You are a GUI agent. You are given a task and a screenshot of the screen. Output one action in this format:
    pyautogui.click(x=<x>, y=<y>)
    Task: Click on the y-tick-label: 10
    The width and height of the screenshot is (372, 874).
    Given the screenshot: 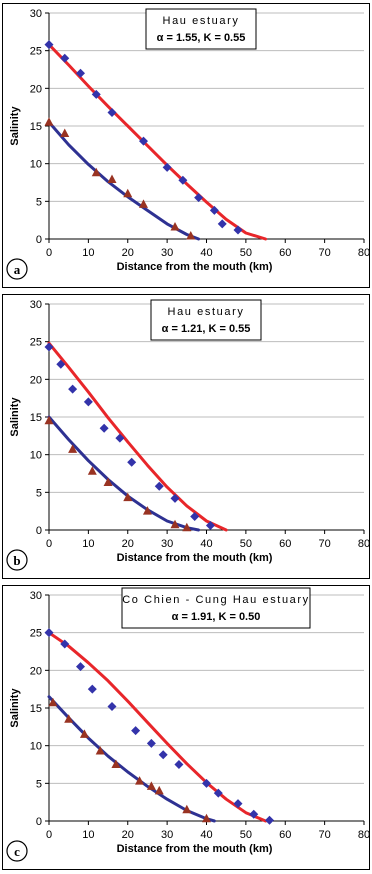 What is the action you would take?
    pyautogui.click(x=36, y=165)
    